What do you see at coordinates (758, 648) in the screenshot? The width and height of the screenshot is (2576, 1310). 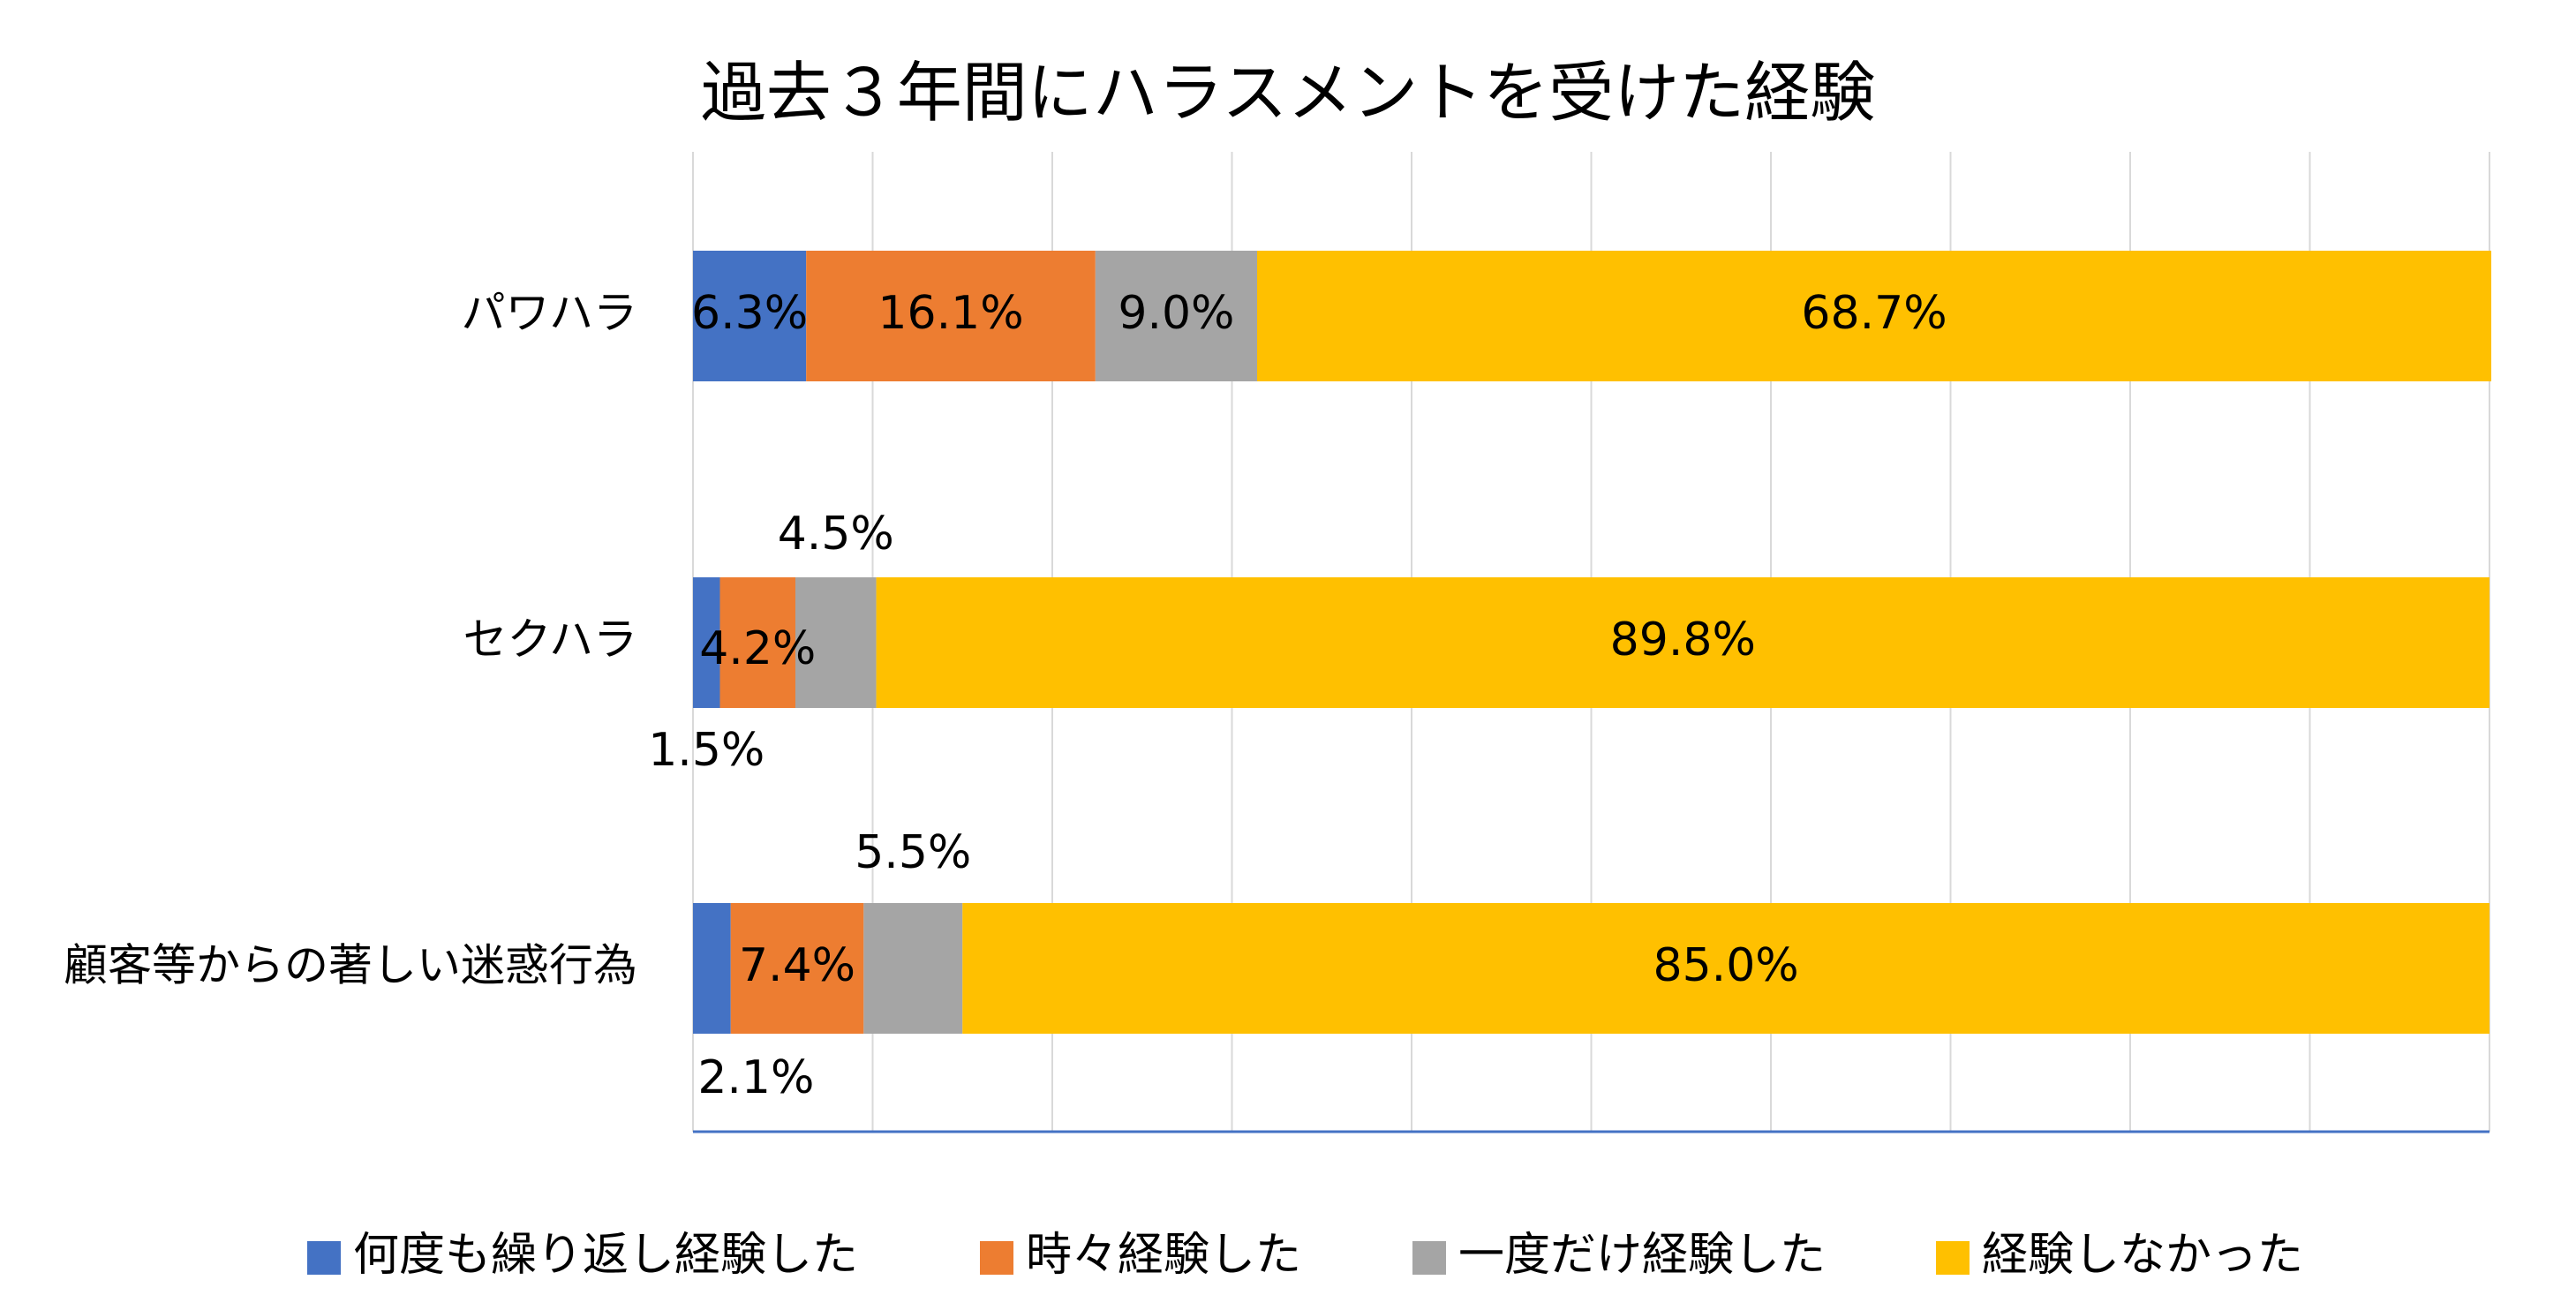 I see `data-label: 4.2%` at bounding box center [758, 648].